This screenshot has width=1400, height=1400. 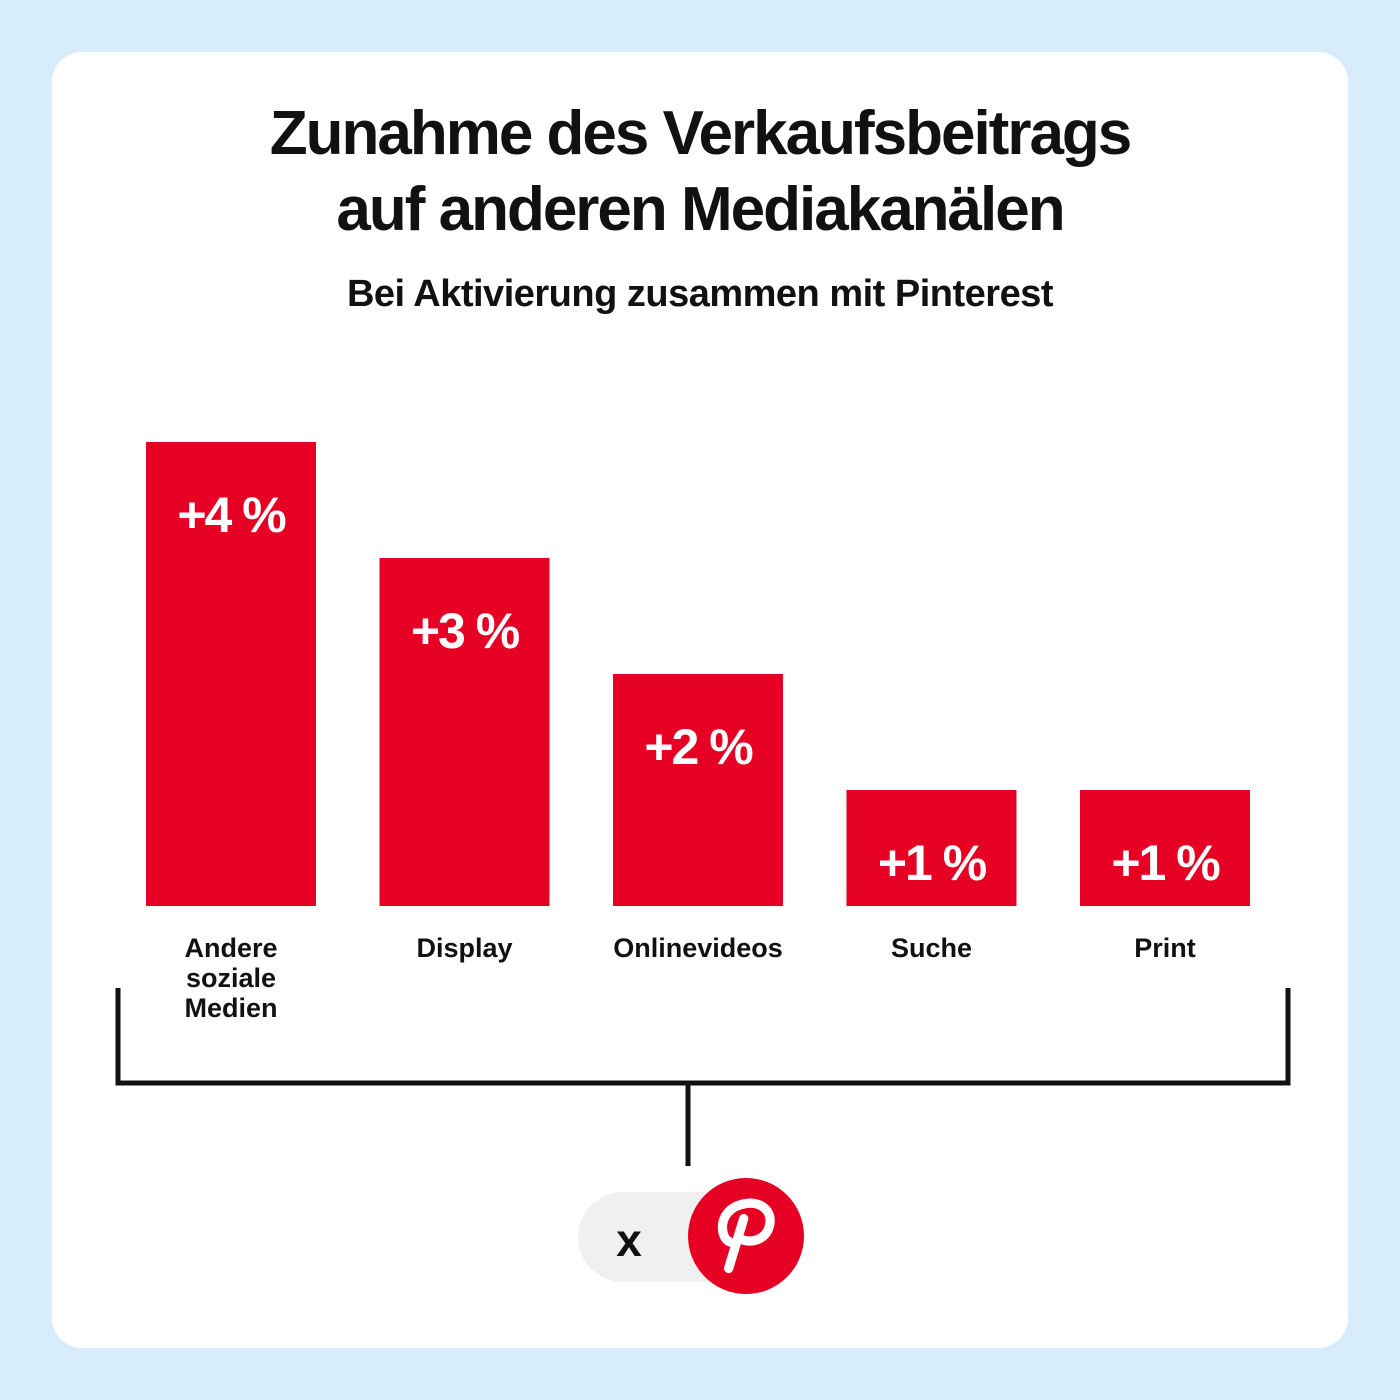 I want to click on category-label-2: Onlinevideos, so click(x=698, y=948).